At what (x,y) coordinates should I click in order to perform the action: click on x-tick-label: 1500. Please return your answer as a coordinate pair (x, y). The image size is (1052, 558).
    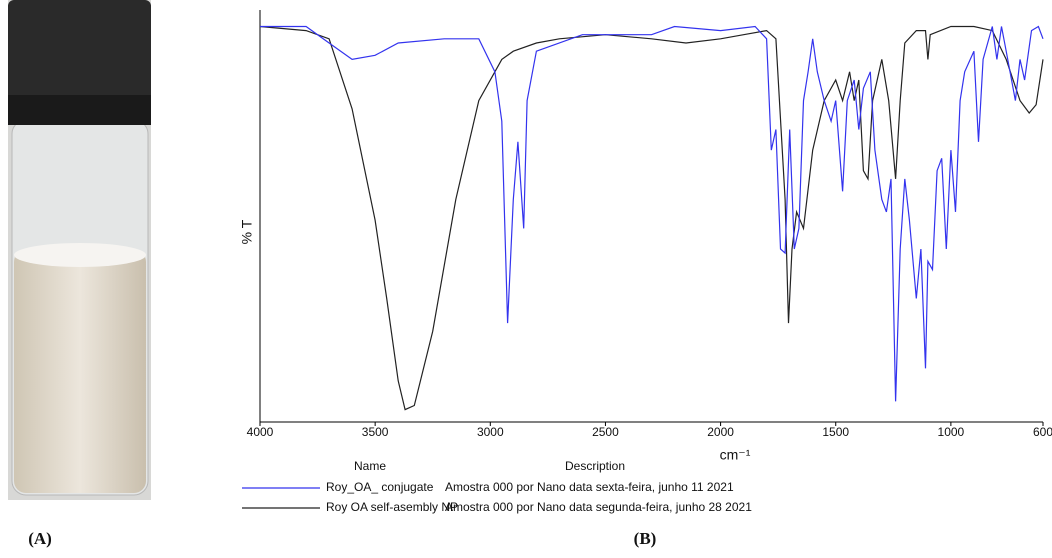
    Looking at the image, I should click on (835, 432).